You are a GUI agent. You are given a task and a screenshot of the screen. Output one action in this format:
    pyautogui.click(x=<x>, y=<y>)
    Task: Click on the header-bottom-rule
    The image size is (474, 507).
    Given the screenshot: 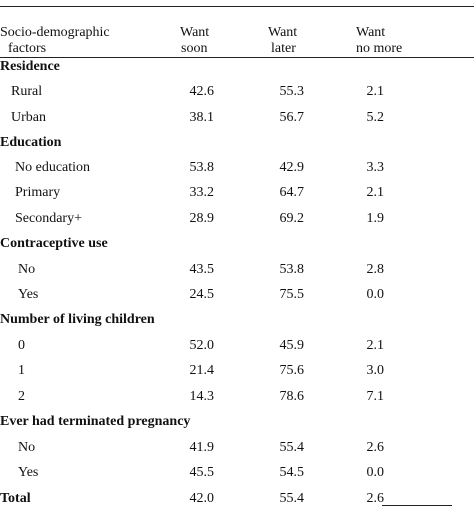 What is the action you would take?
    pyautogui.click(x=237, y=57)
    